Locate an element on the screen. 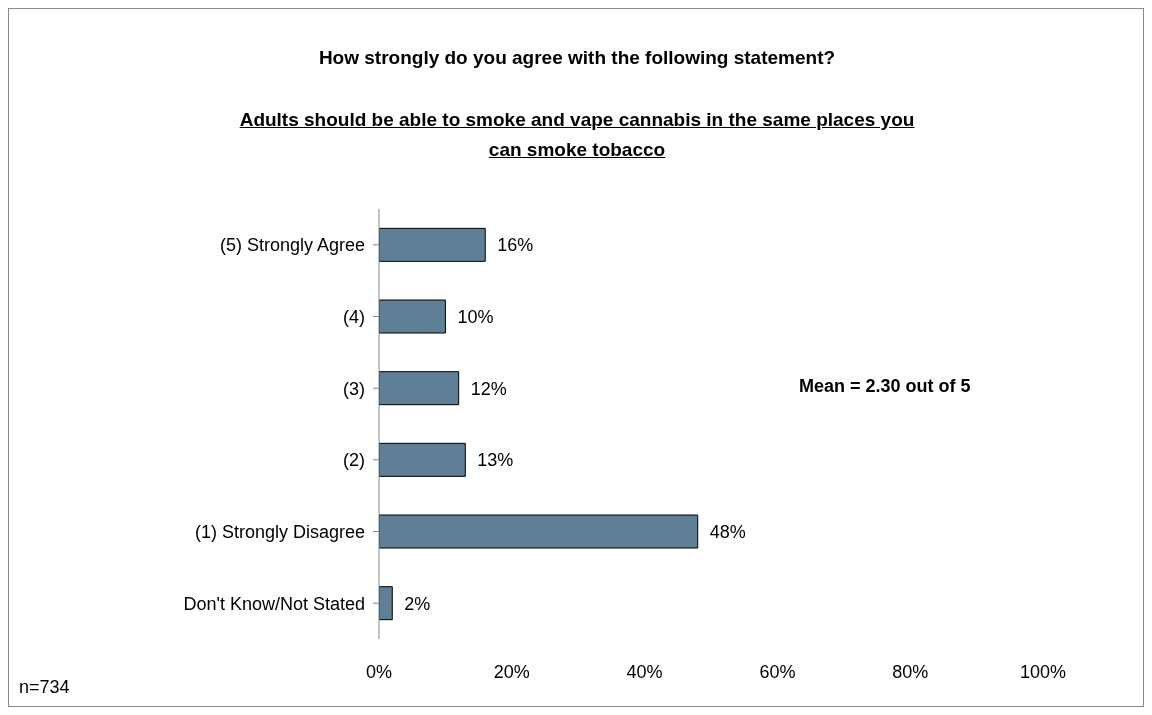 Image resolution: width=1152 pixels, height=715 pixels. x-tick-label: 60% is located at coordinates (777, 671).